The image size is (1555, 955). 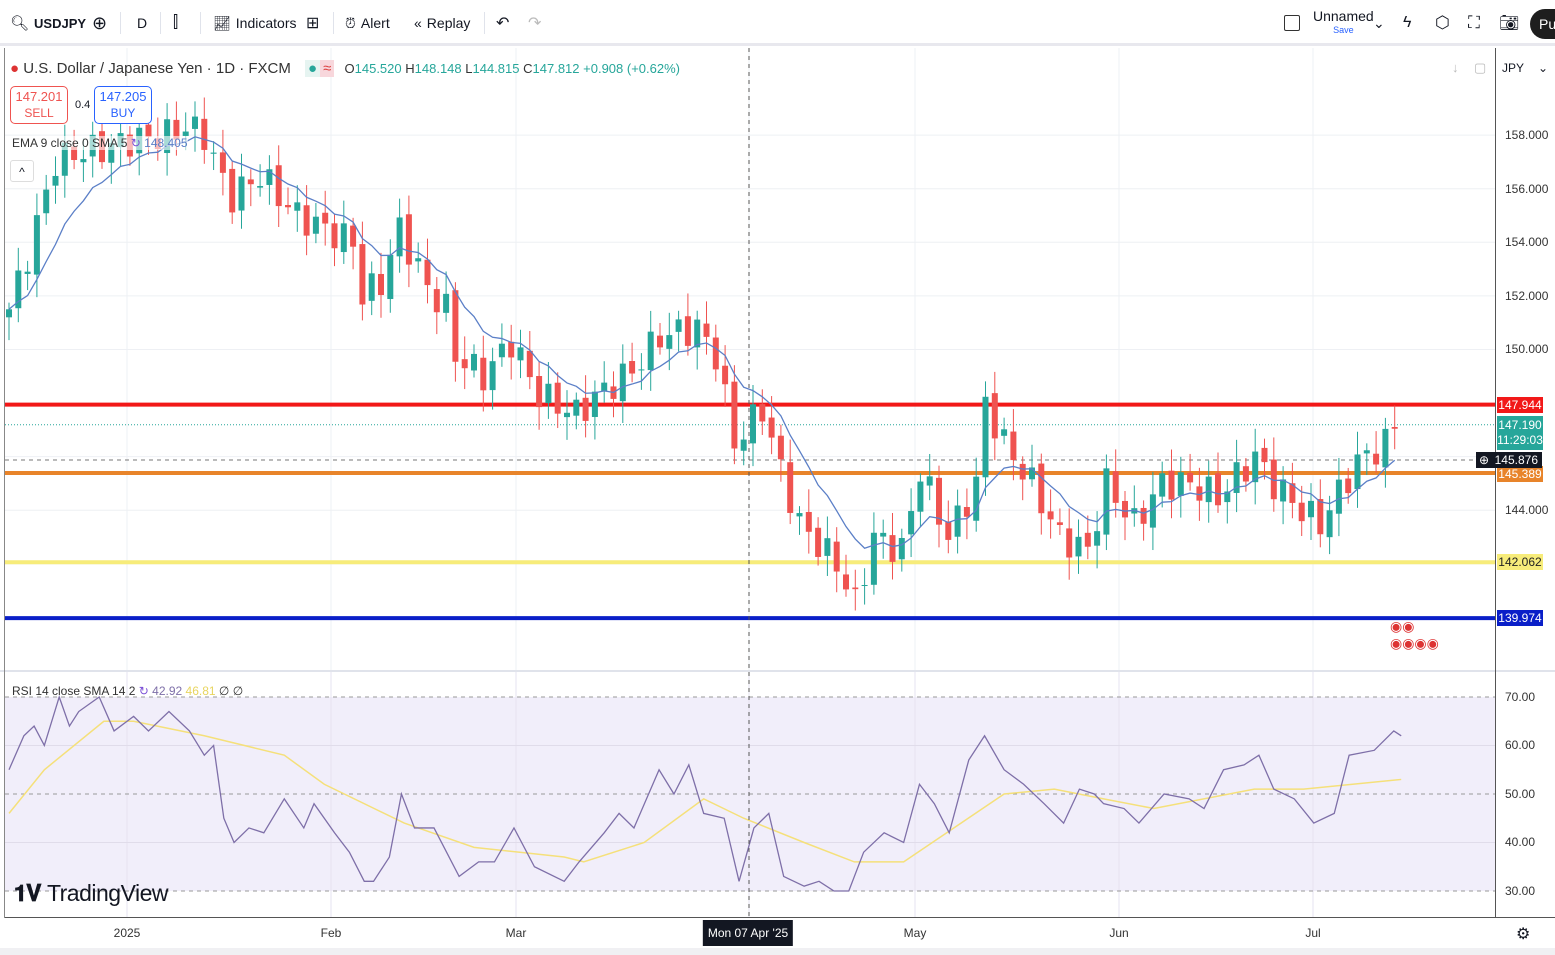 What do you see at coordinates (1523, 934) in the screenshot?
I see `settings-icon: ⚙` at bounding box center [1523, 934].